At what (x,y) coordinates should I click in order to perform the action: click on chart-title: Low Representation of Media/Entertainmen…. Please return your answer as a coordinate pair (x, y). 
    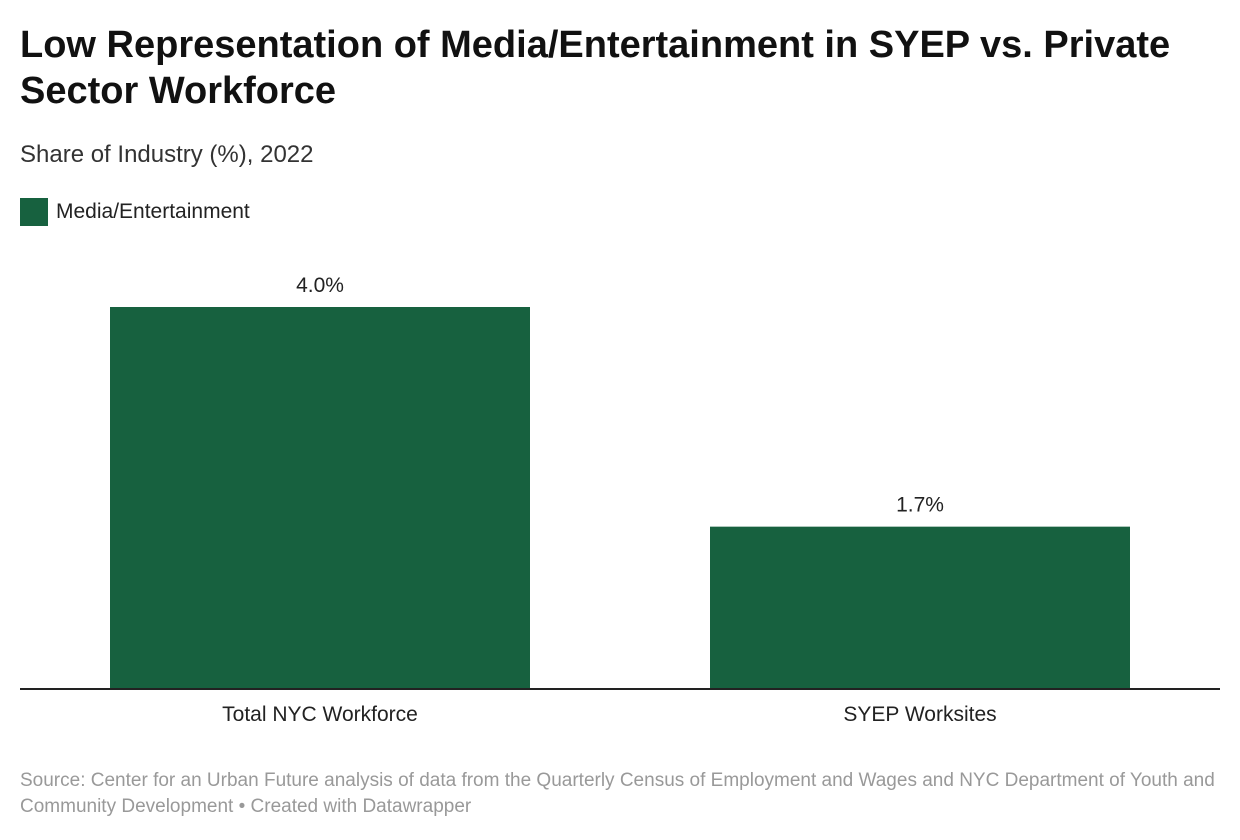
    Looking at the image, I should click on (595, 68).